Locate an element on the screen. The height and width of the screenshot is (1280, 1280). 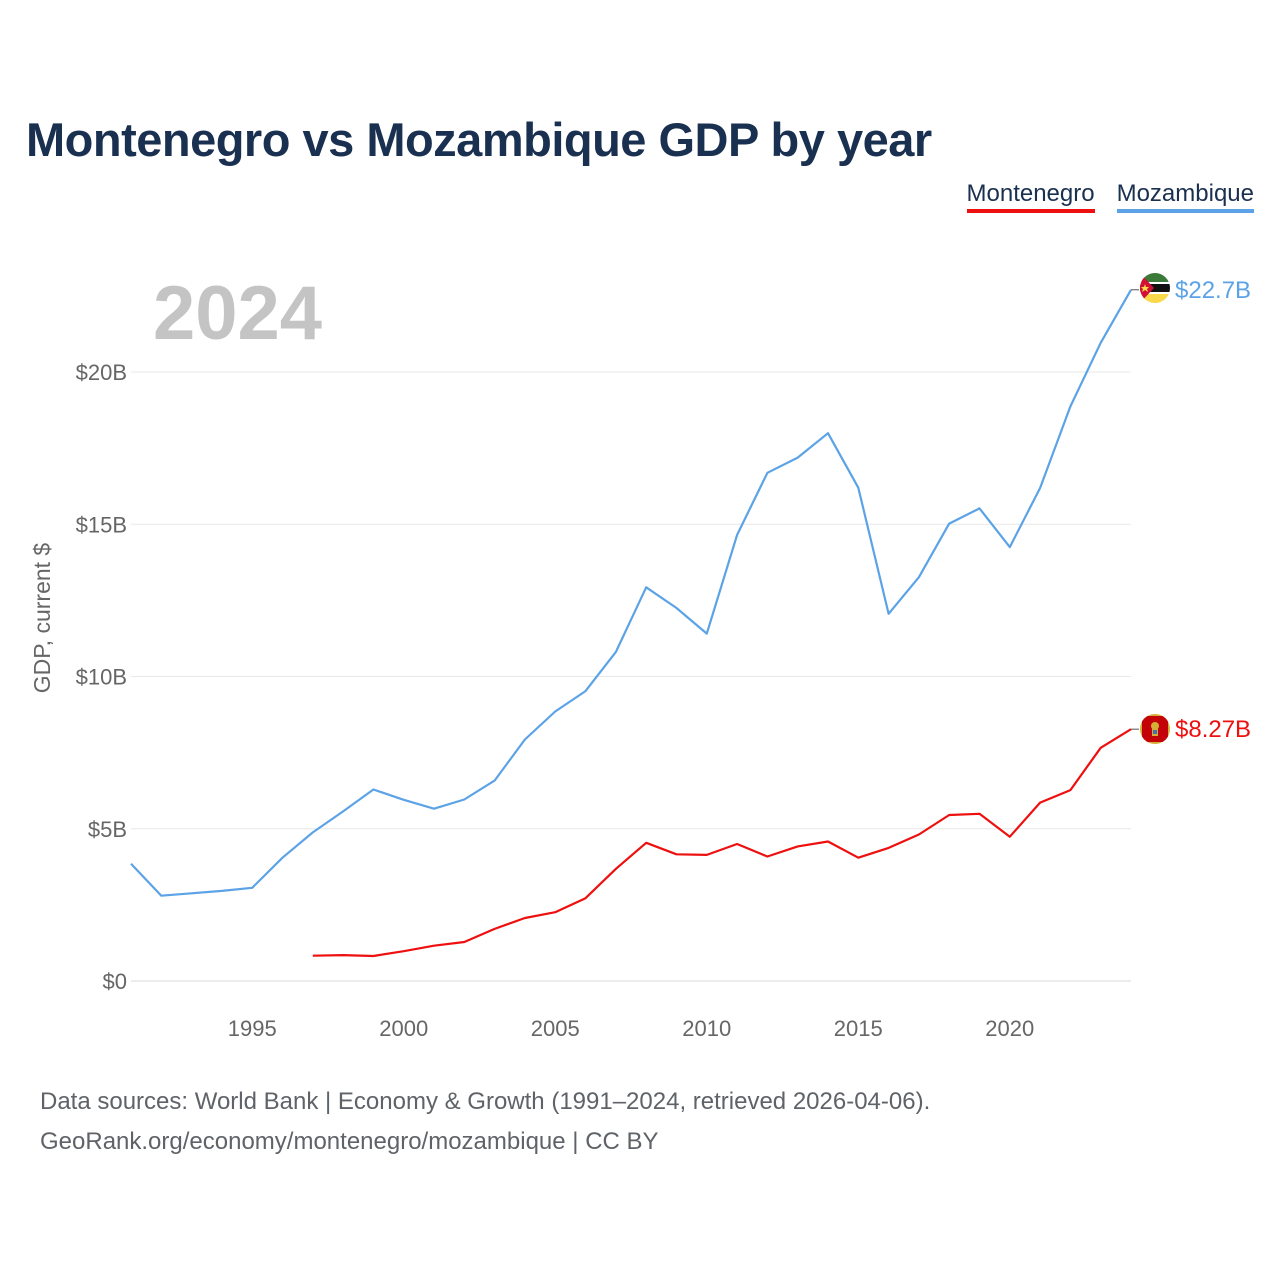
y-tick-label: $20B is located at coordinates (101, 372).